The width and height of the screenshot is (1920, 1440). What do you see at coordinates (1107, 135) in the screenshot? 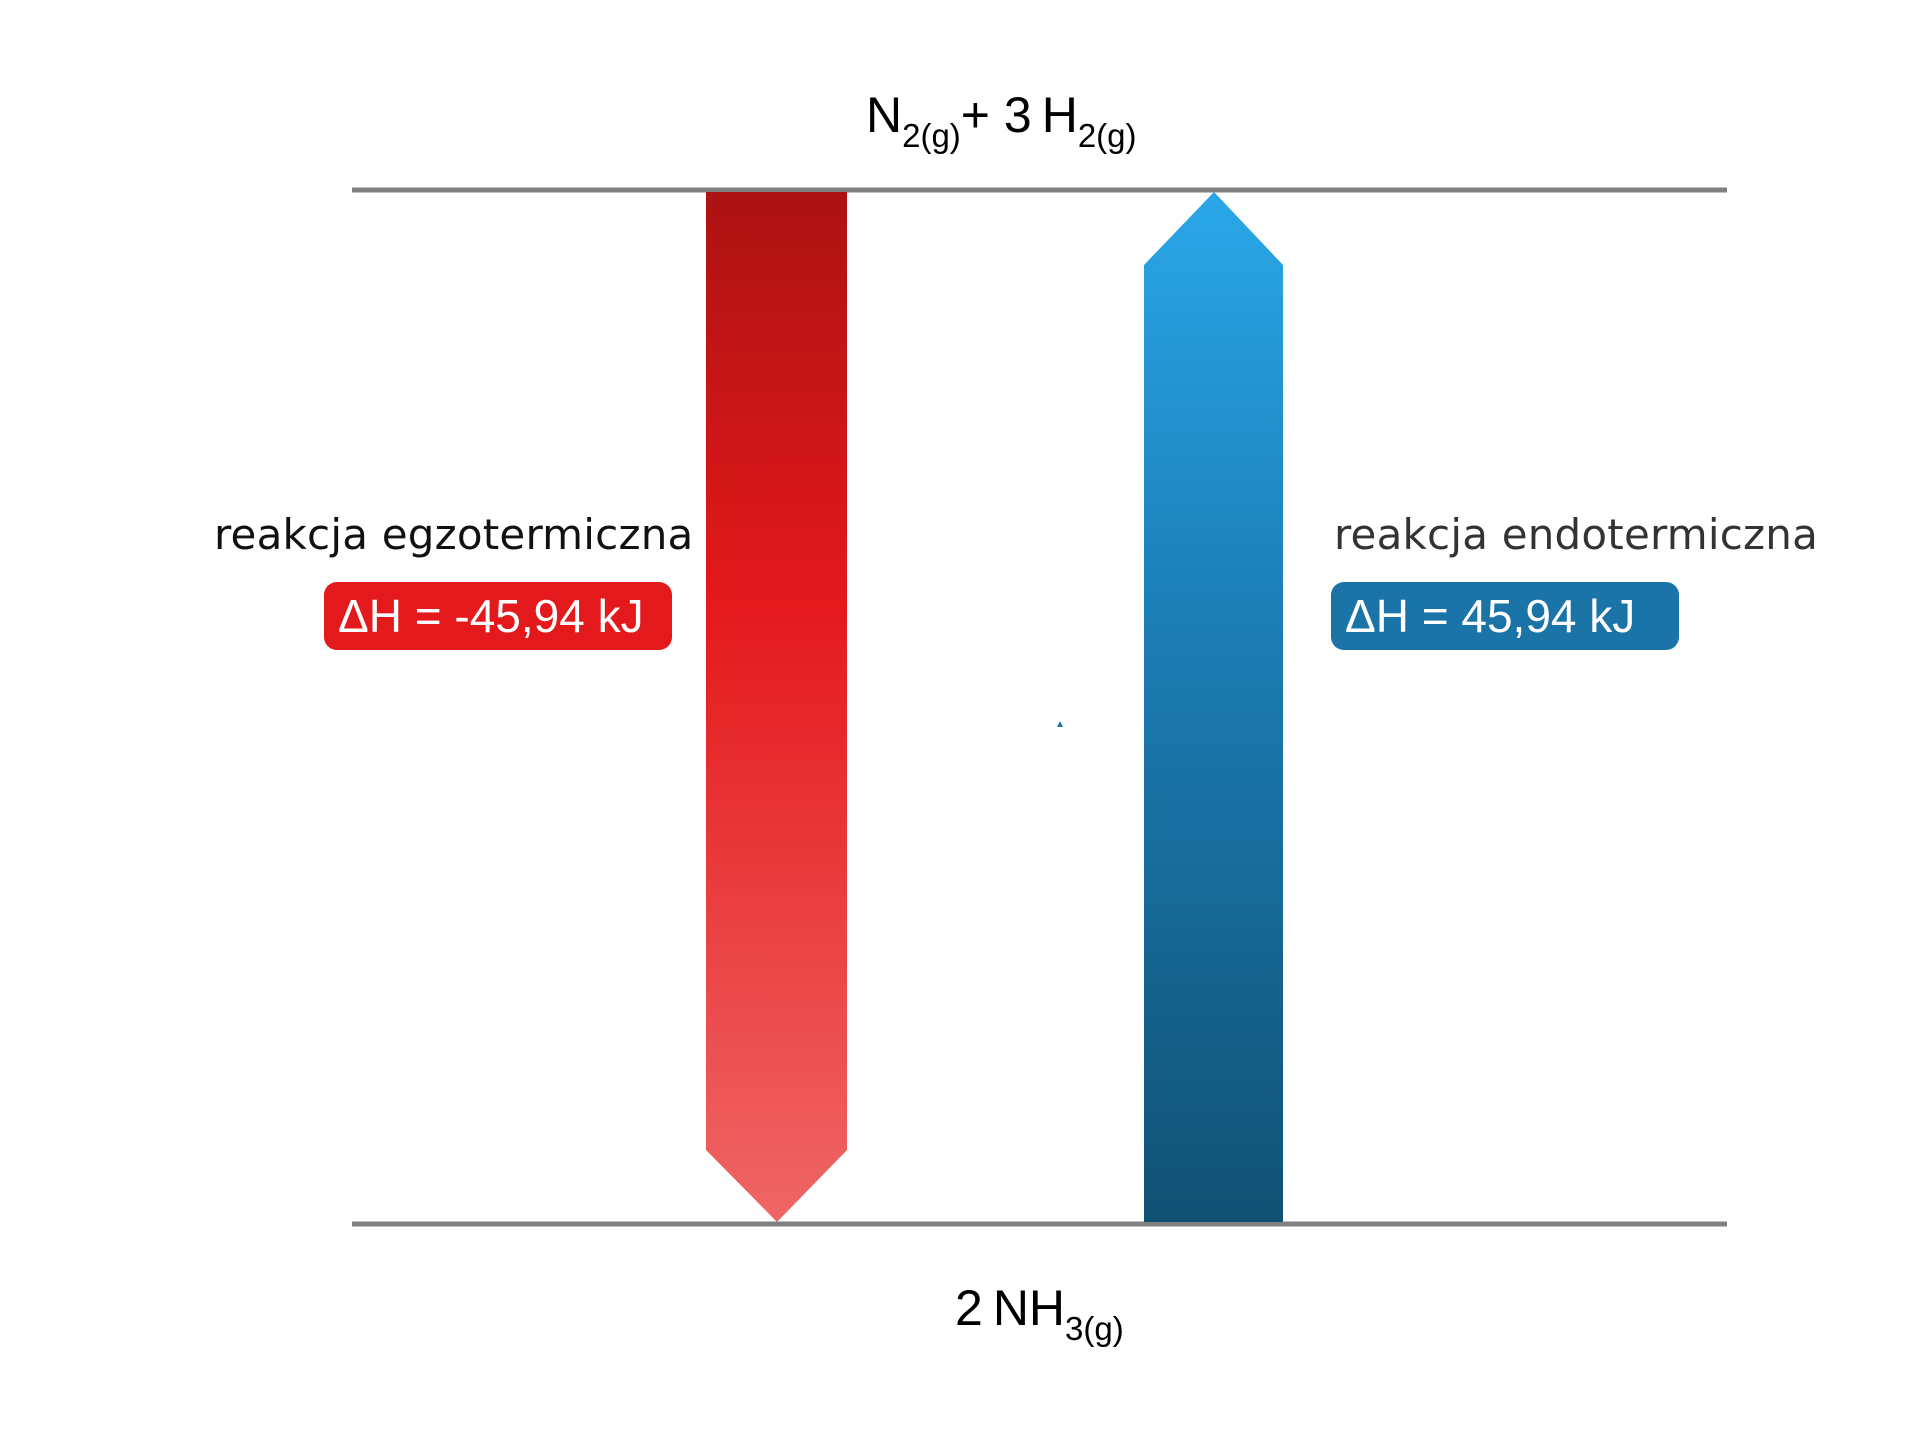
I see `reactants-subscript-1: 2(g)` at bounding box center [1107, 135].